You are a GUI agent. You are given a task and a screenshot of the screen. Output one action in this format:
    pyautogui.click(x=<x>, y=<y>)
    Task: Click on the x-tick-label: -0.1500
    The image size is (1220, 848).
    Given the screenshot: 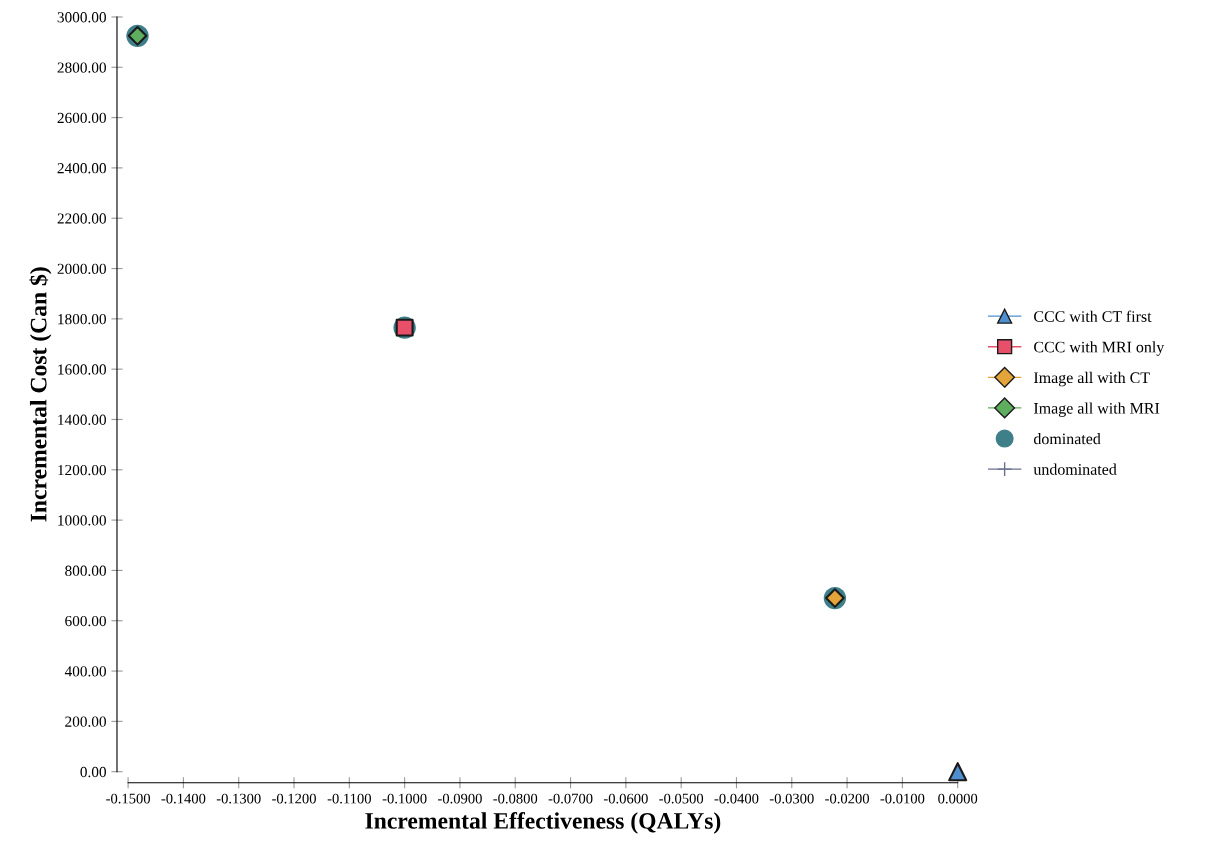 What is the action you would take?
    pyautogui.click(x=128, y=798)
    